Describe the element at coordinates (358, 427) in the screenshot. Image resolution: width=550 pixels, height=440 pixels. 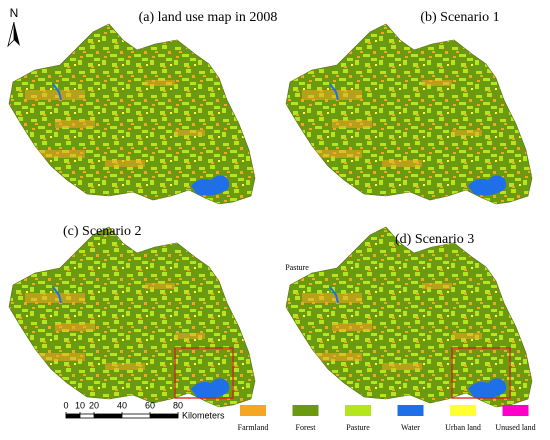
I see `legend-label: Pasture` at that location.